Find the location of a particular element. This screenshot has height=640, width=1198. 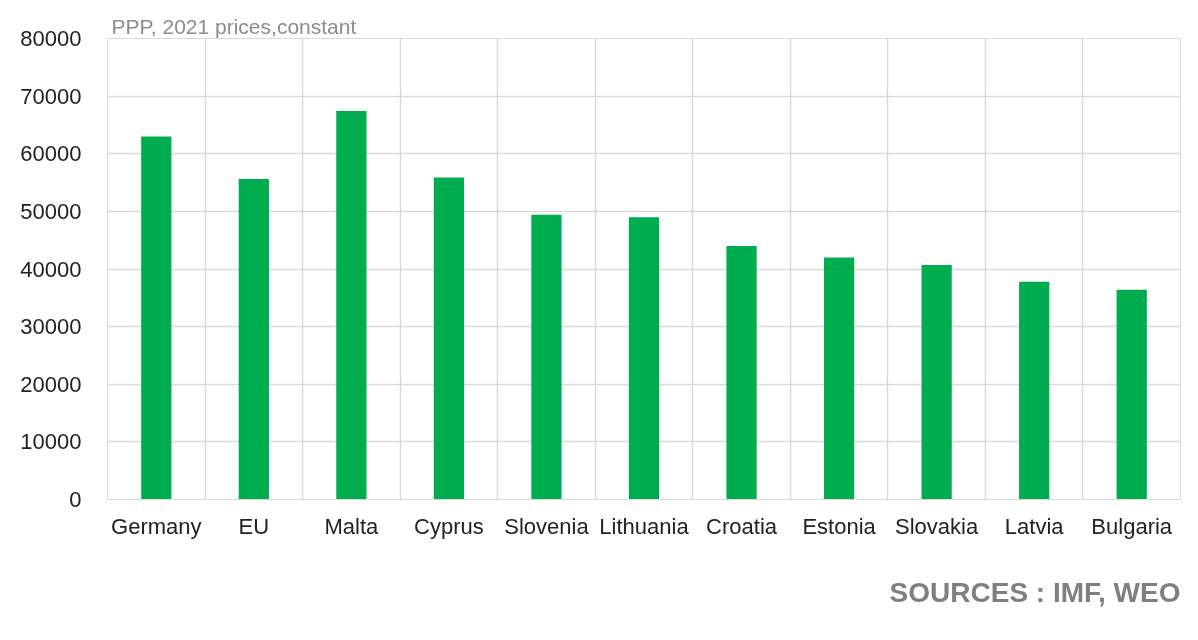

x-tick-label: Bulgaria is located at coordinates (1132, 526).